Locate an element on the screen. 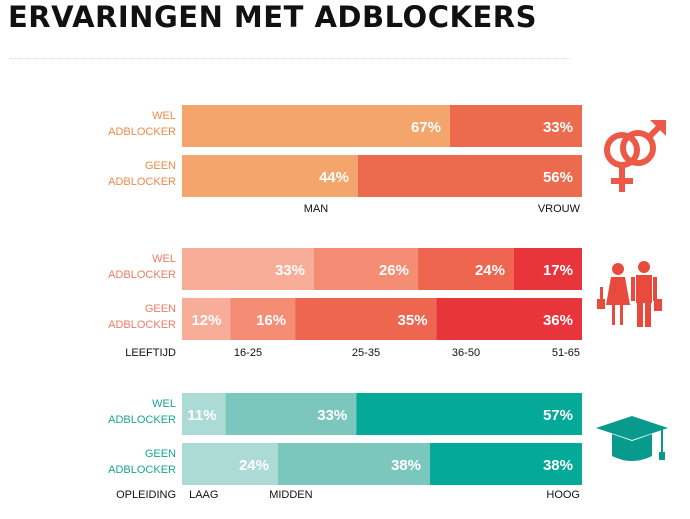 Image resolution: width=690 pixels, height=519 pixels. data-label: 11% is located at coordinates (201, 415).